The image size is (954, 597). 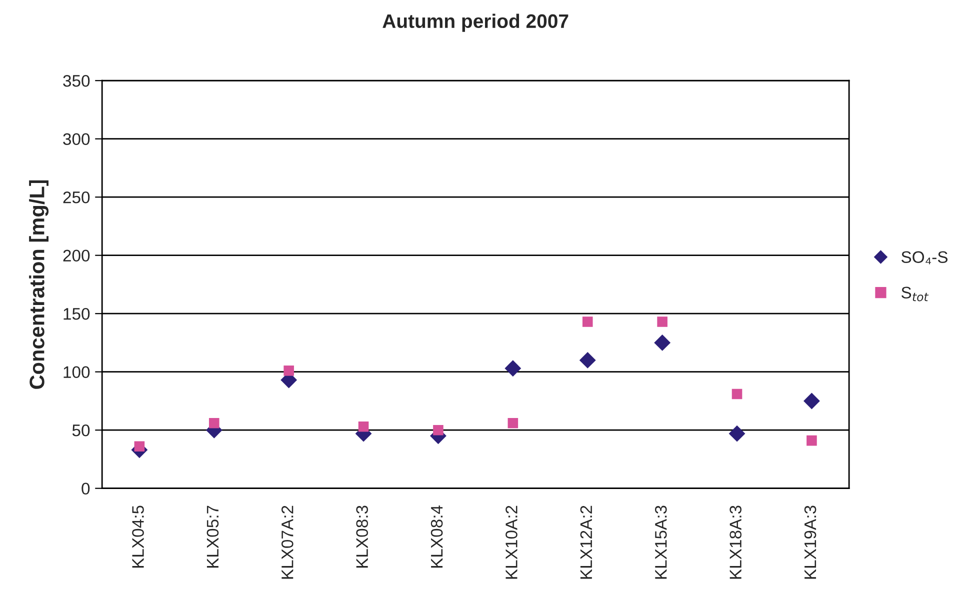 What do you see at coordinates (475, 23) in the screenshot?
I see `chart-title: Autumn period 2007` at bounding box center [475, 23].